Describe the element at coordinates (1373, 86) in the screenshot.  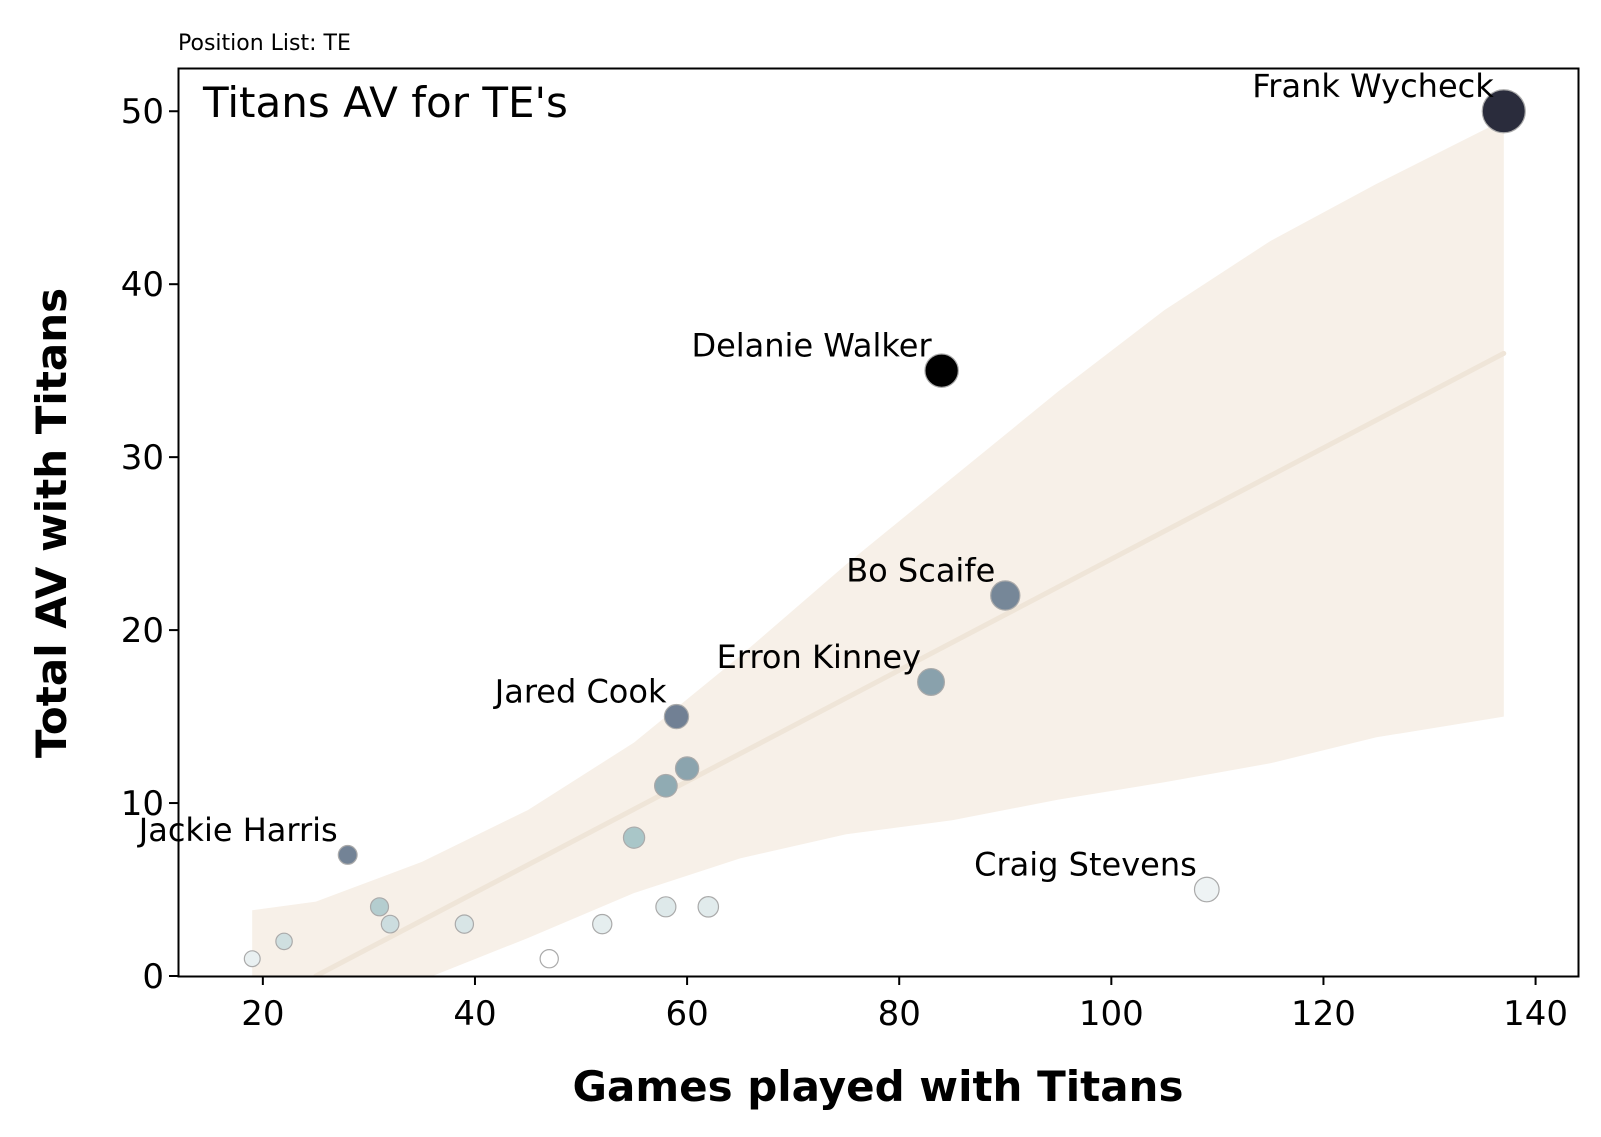
I see `point-label: Frank Wycheck` at that location.